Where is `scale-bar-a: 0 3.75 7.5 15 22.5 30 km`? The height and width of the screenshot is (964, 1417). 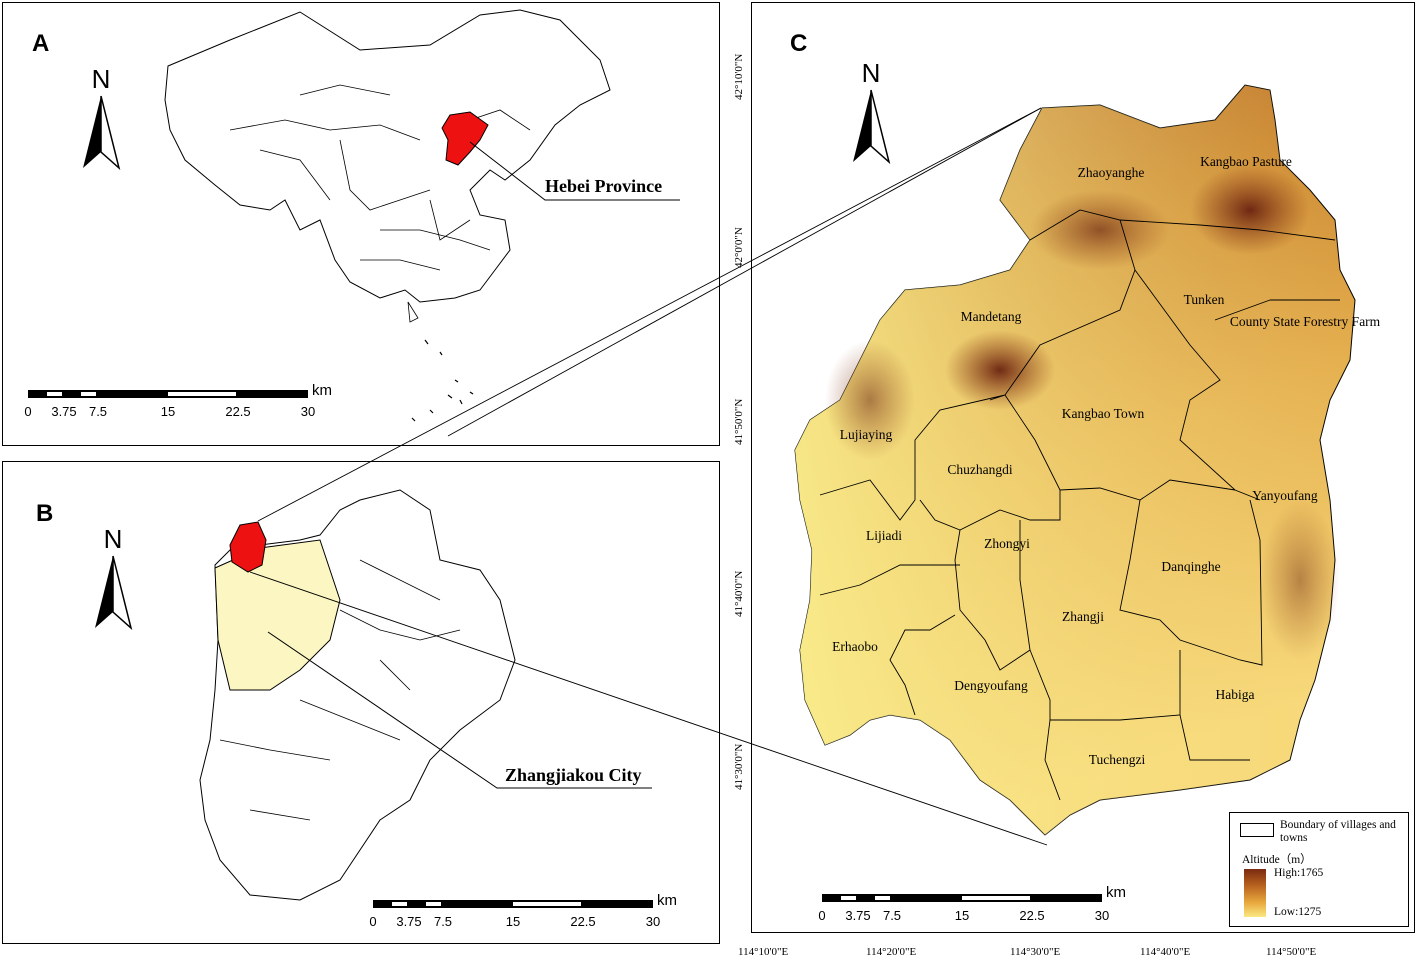 scale-bar-a: 0 3.75 7.5 15 22.5 30 km is located at coordinates (178, 405).